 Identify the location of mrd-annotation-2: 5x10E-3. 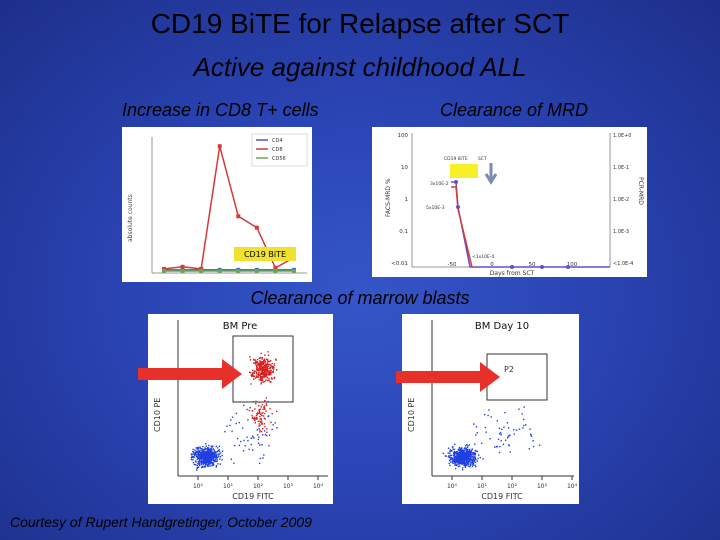
(435, 208).